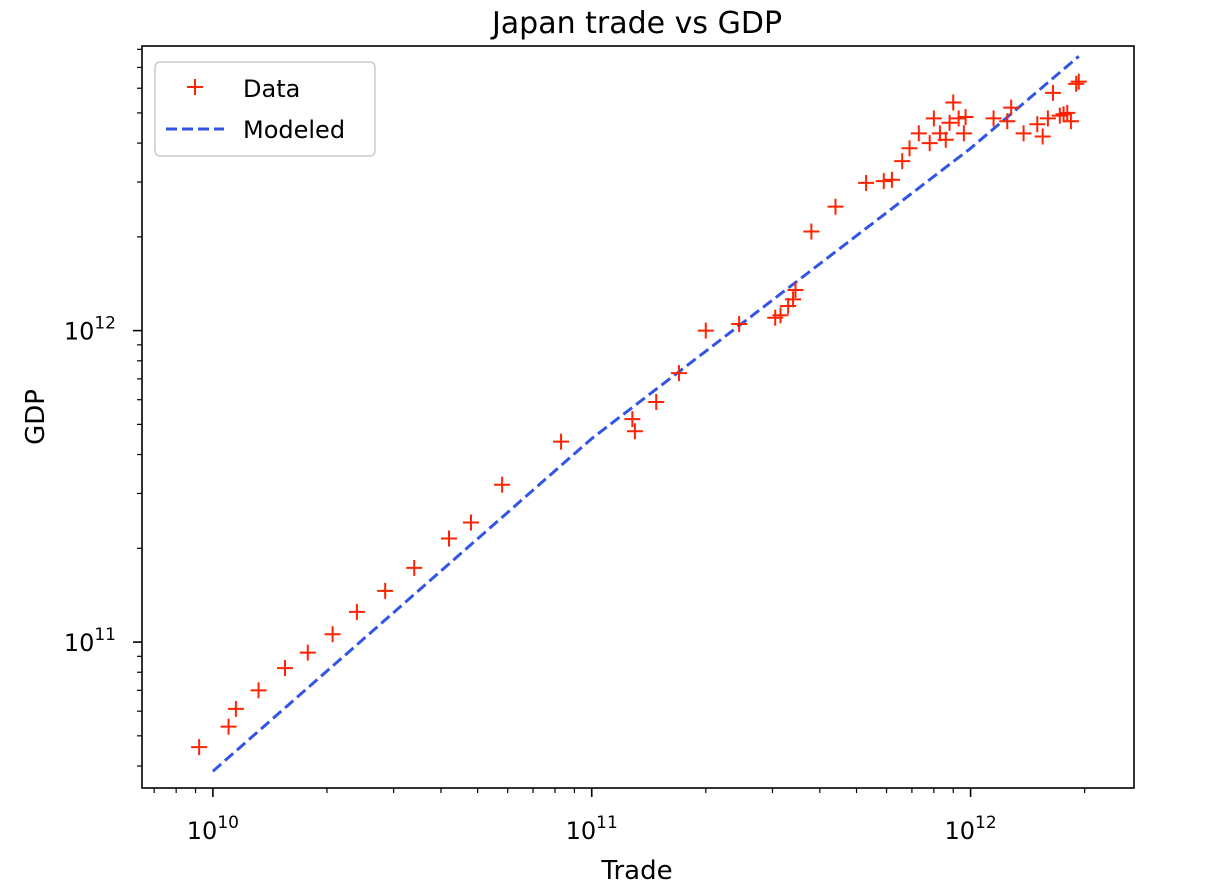  Describe the element at coordinates (90, 641) in the screenshot. I see `y-tick-label: 1011` at that location.